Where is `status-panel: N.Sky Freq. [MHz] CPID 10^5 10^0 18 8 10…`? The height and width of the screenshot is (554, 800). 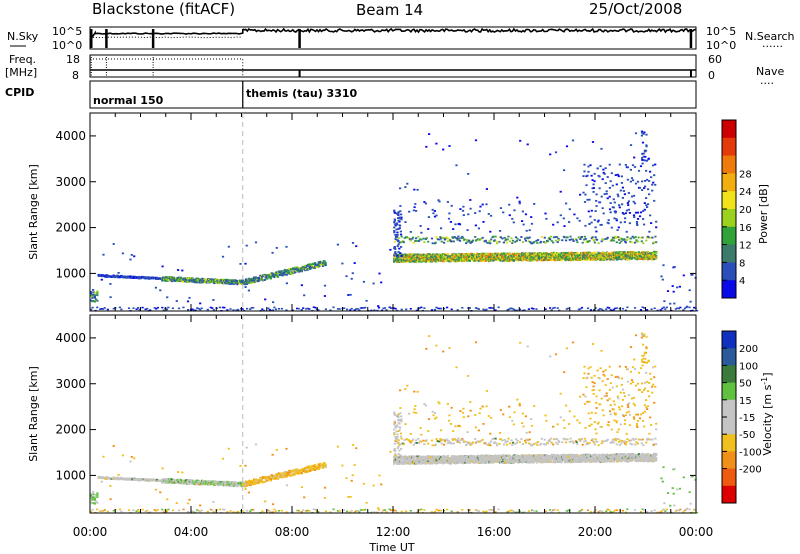
status-panel: N.Sky Freq. [MHz] CPID 10^5 10^0 18 8 10… is located at coordinates (400, 67).